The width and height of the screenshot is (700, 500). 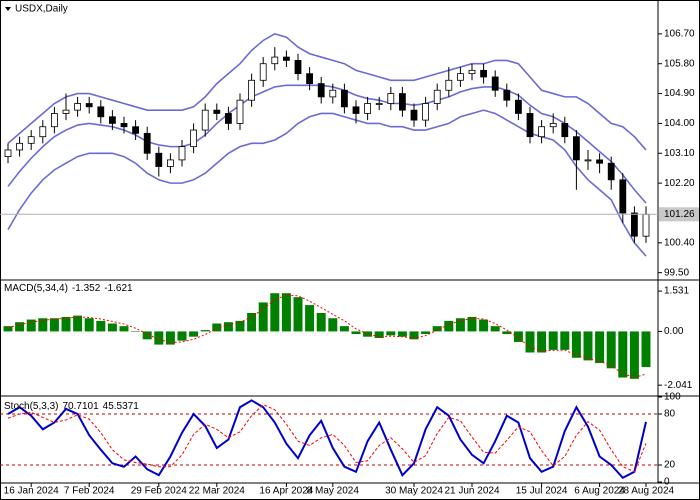 What do you see at coordinates (89, 491) in the screenshot?
I see `x-tick-label: 7 Feb 2024` at bounding box center [89, 491].